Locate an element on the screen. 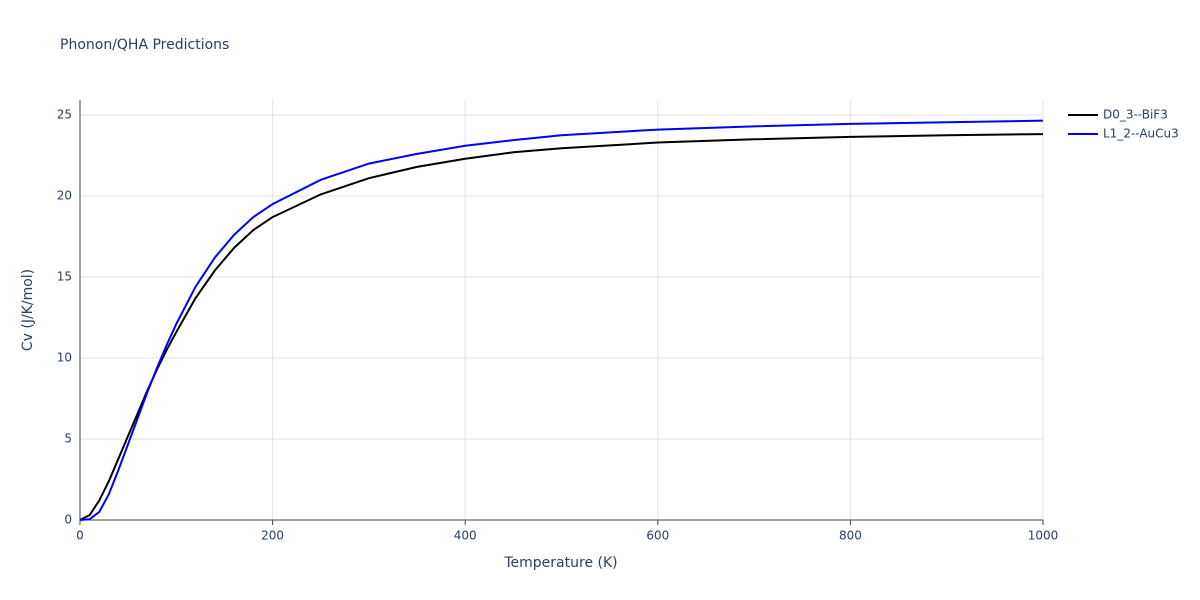  x-axis-label: Temperature (K) is located at coordinates (560, 563).